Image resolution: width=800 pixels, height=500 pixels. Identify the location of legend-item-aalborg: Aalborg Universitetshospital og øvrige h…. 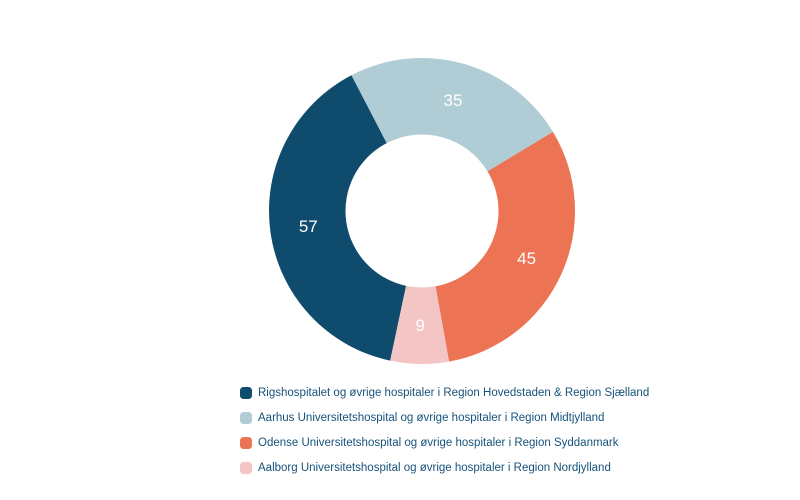
(444, 468).